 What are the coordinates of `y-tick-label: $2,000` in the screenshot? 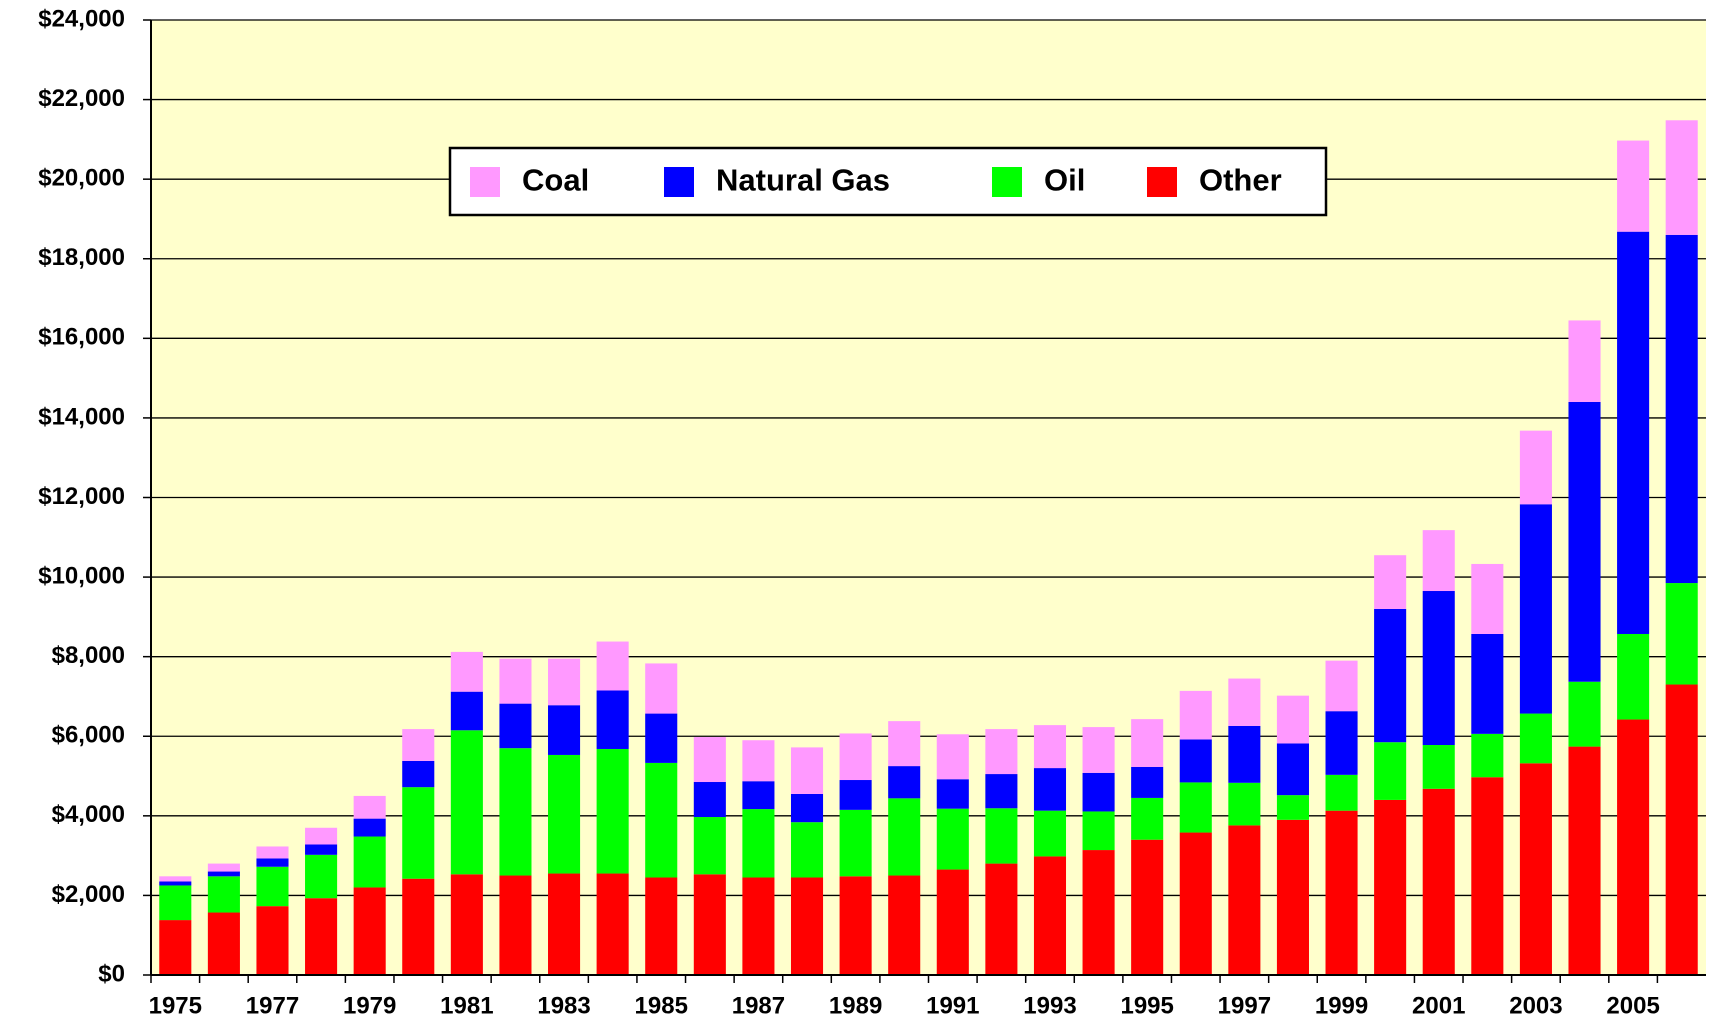 It's located at (88, 894).